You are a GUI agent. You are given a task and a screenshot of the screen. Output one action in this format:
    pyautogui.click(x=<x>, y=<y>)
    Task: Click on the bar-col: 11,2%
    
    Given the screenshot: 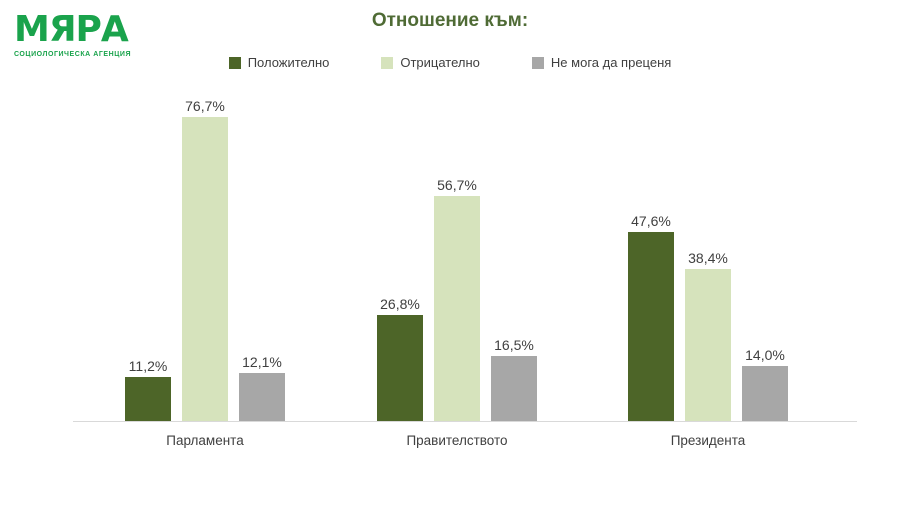 What is the action you would take?
    pyautogui.click(x=148, y=389)
    